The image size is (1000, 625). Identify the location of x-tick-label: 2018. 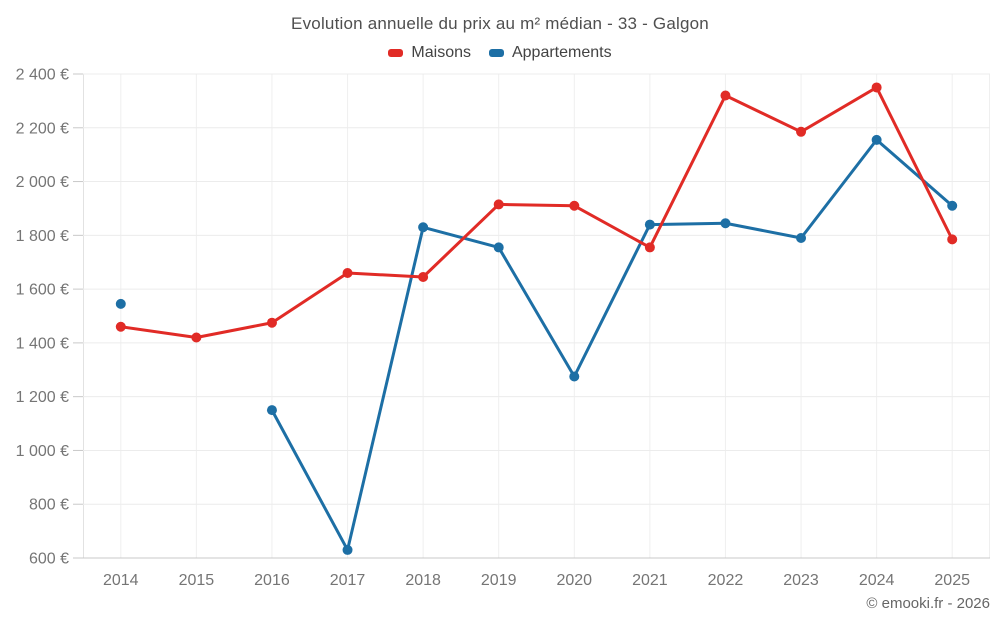
(423, 580).